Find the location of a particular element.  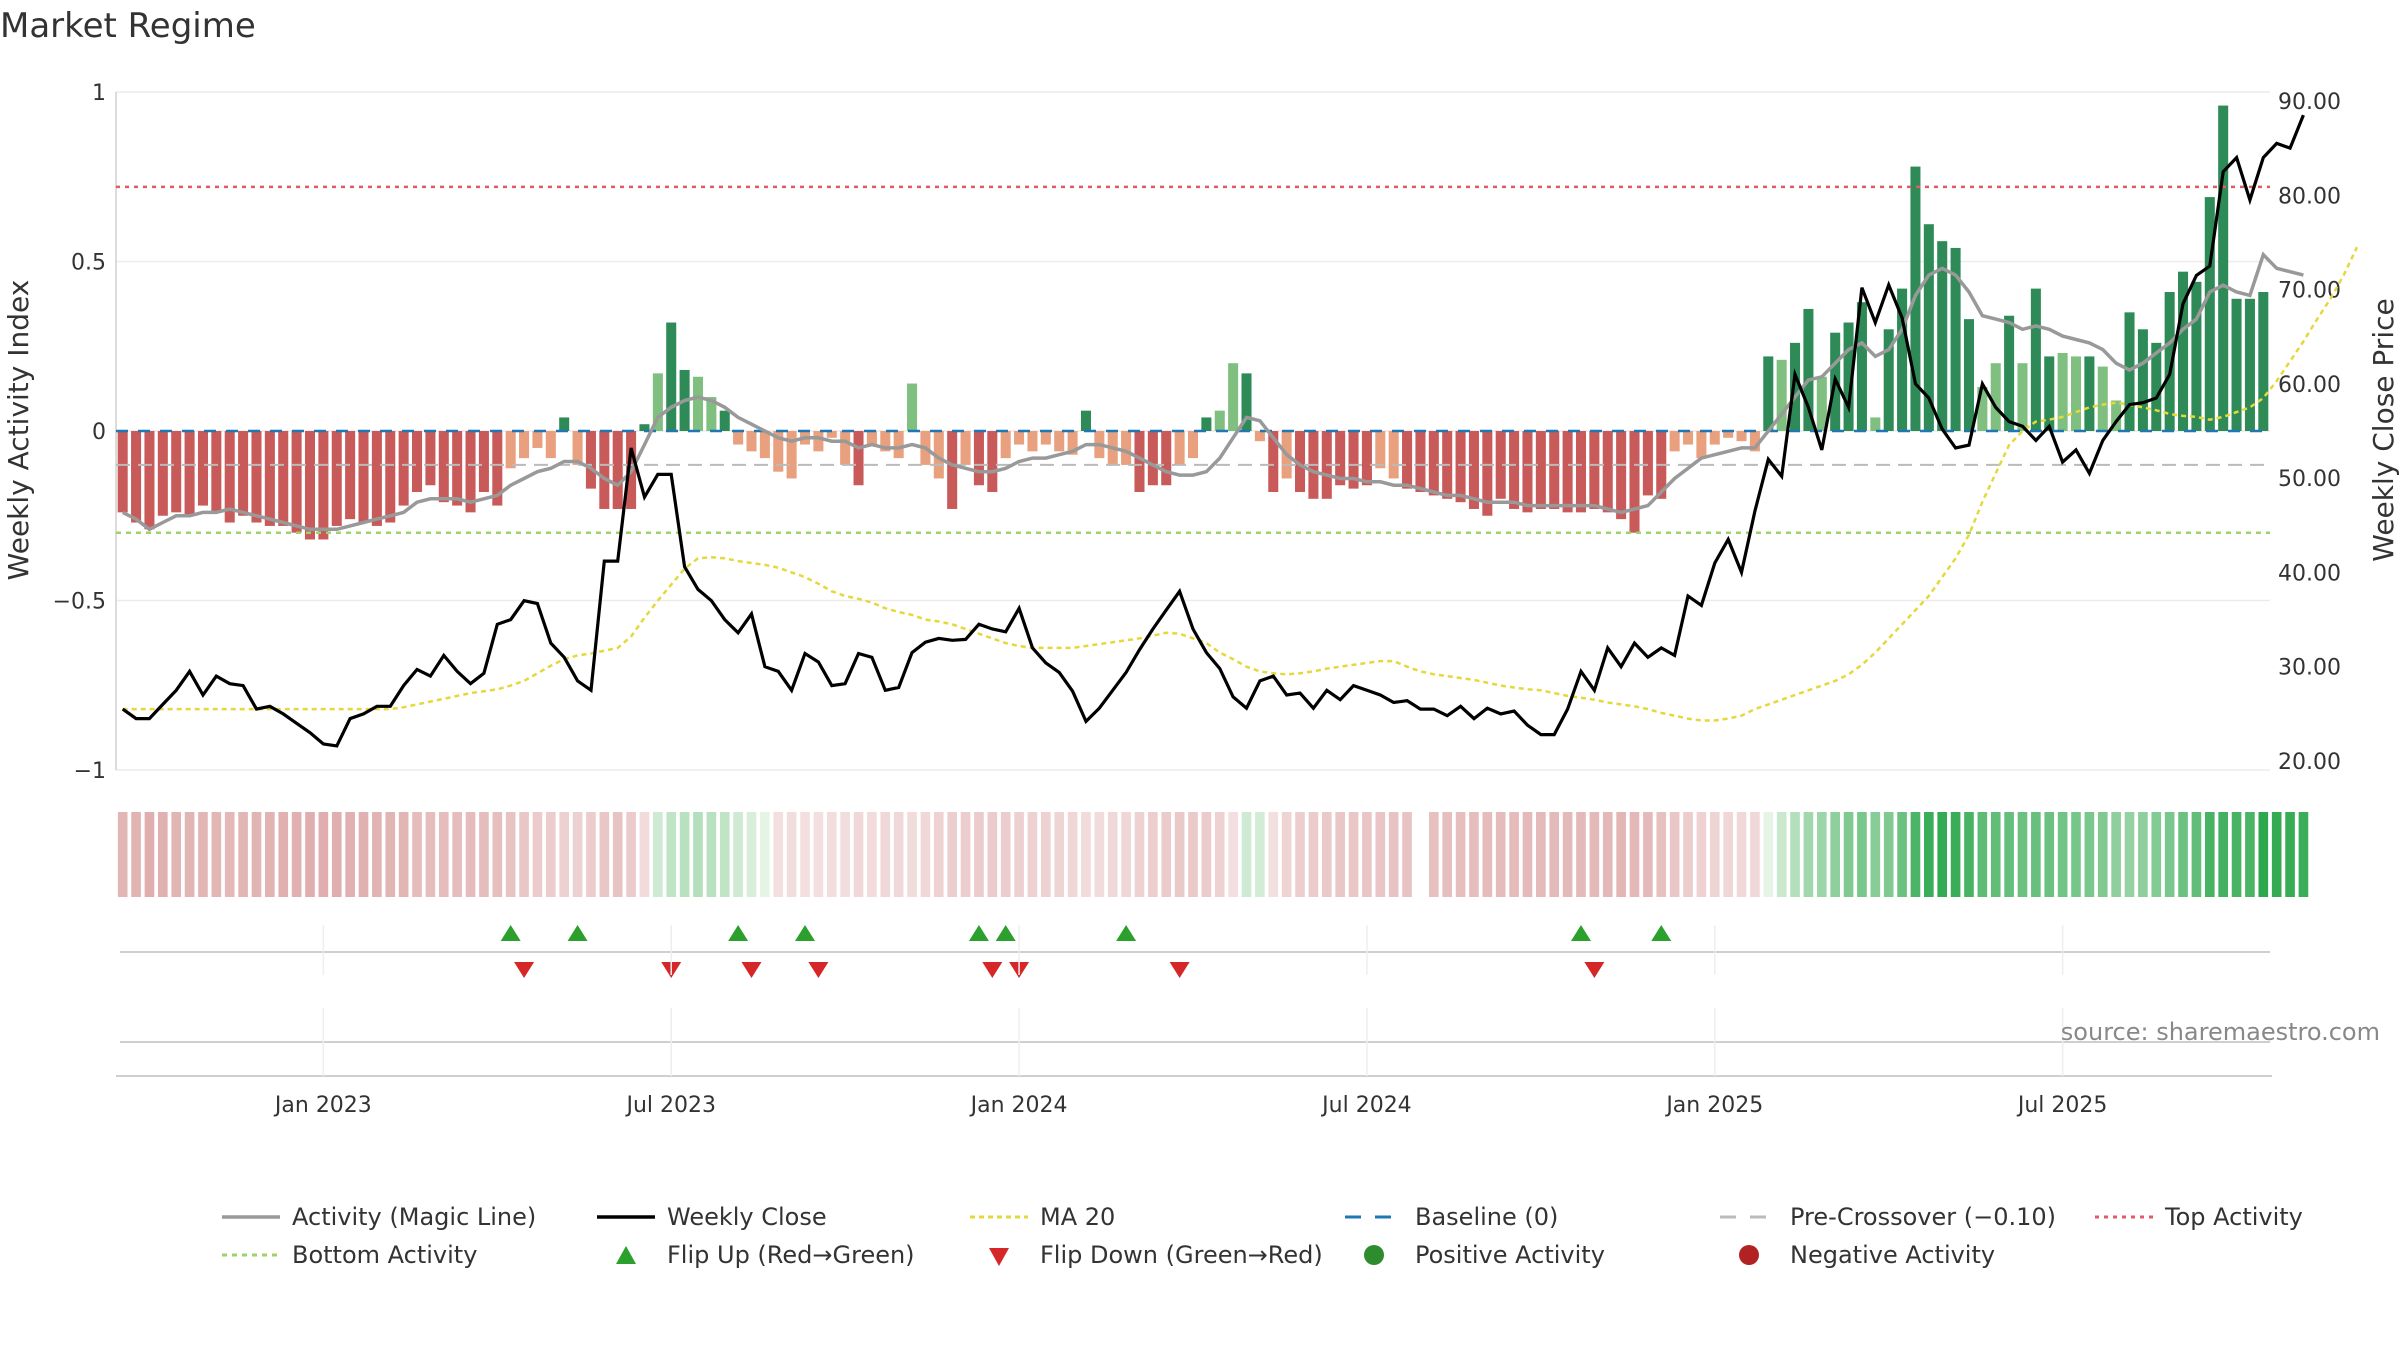

y-tick-label: 0.5 is located at coordinates (88, 263).